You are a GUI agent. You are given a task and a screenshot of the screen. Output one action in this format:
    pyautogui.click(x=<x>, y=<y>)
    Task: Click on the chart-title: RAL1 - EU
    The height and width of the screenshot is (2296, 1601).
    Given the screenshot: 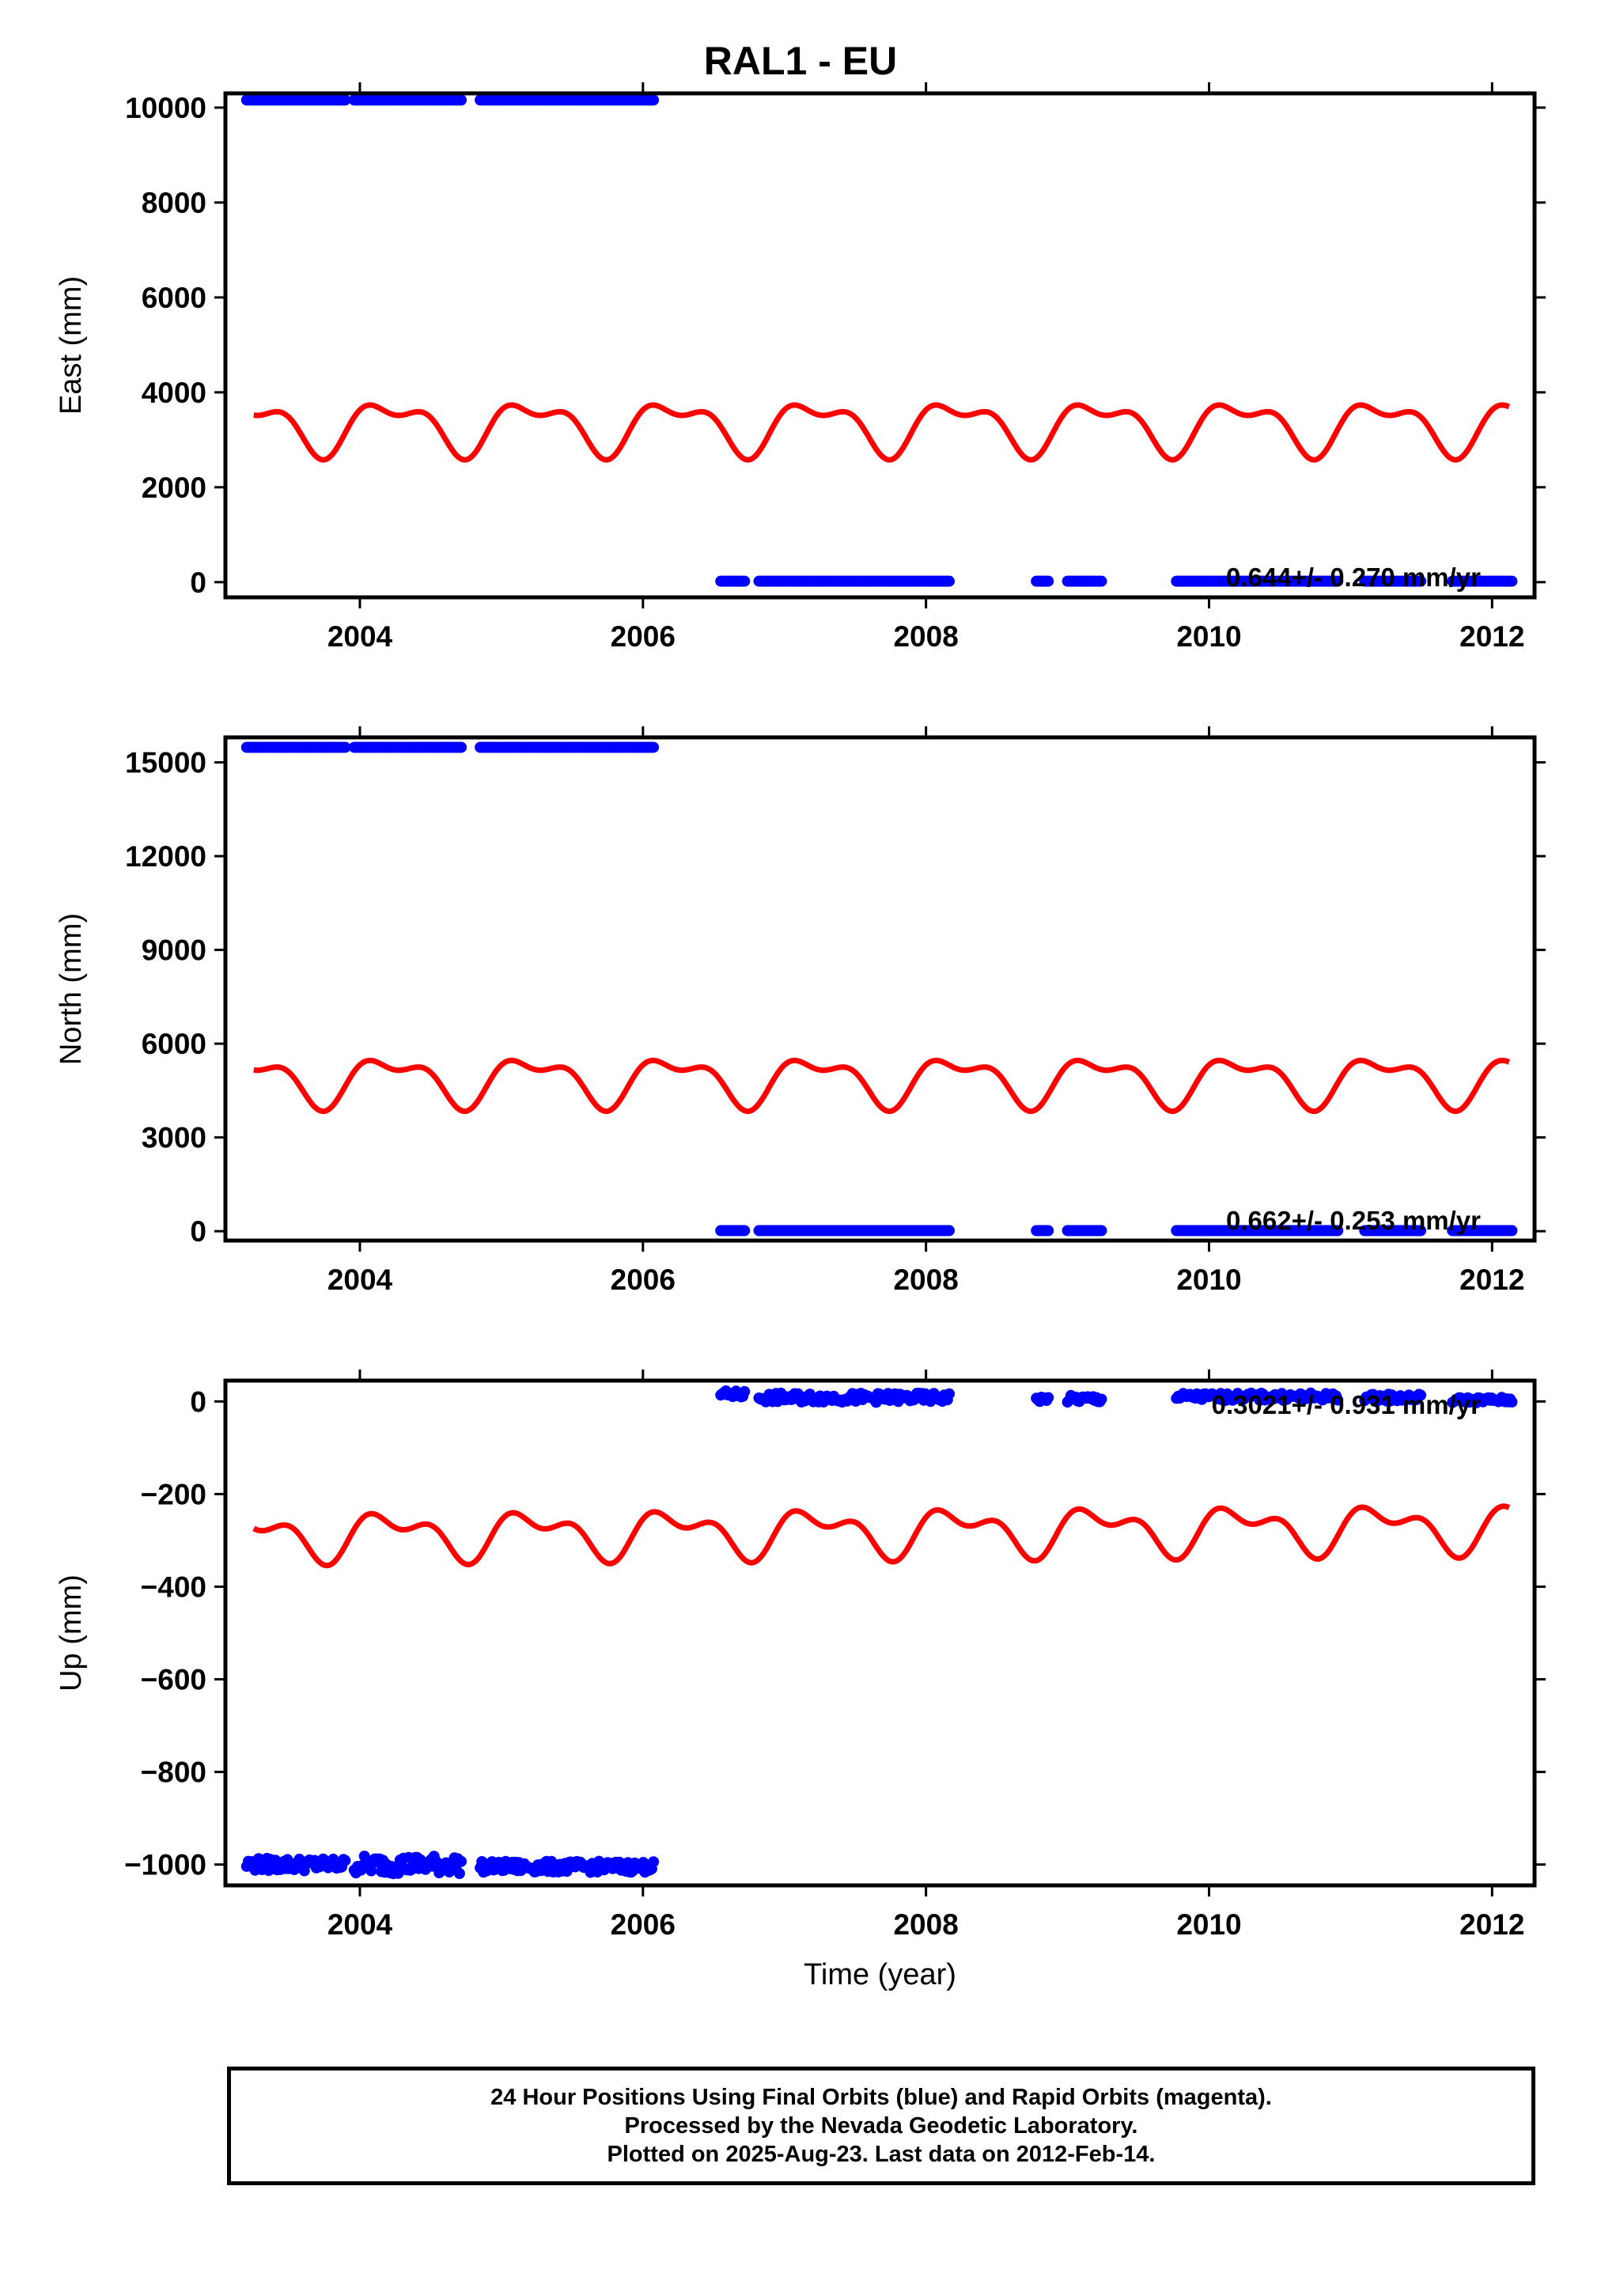 What is the action you would take?
    pyautogui.click(x=800, y=61)
    